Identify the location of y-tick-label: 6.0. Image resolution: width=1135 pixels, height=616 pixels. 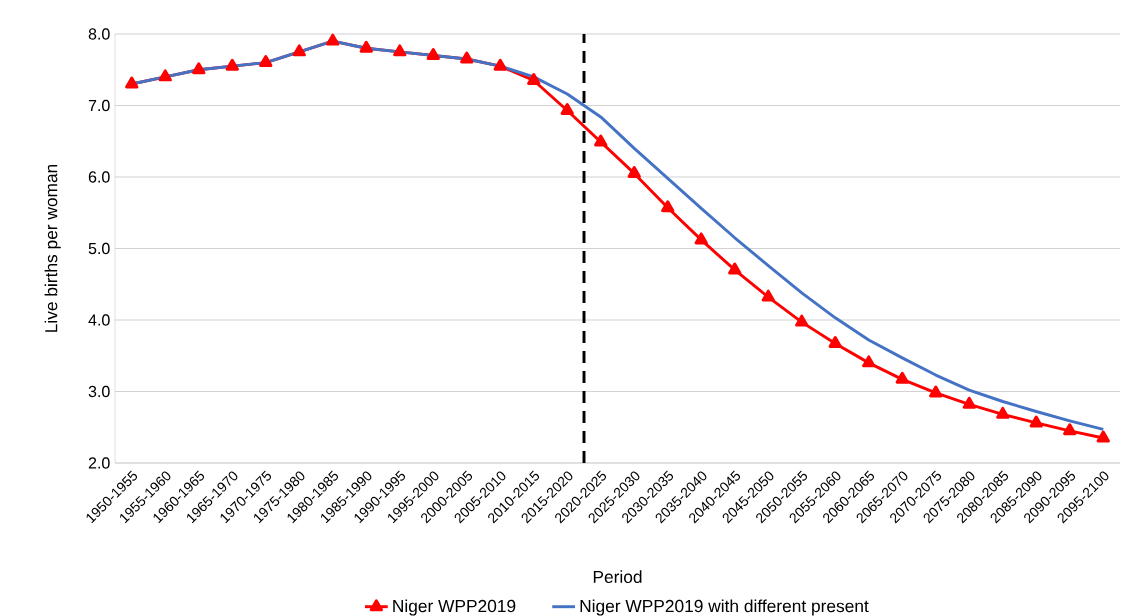
(99, 177).